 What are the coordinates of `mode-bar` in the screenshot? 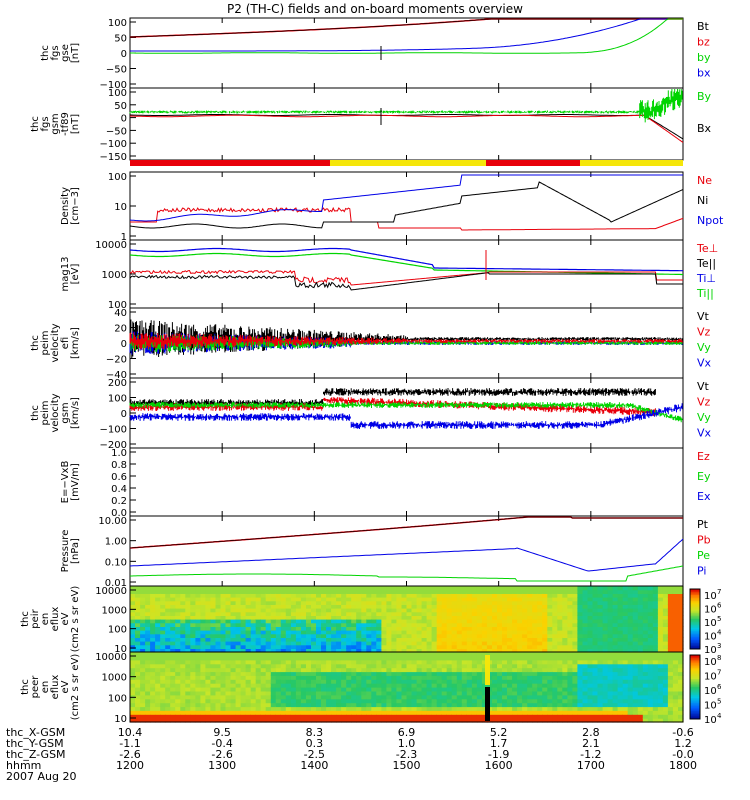 It's located at (406, 163).